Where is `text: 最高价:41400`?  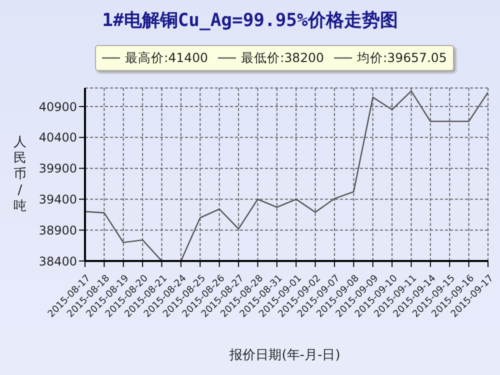 text: 最高价:41400 is located at coordinates (166, 58).